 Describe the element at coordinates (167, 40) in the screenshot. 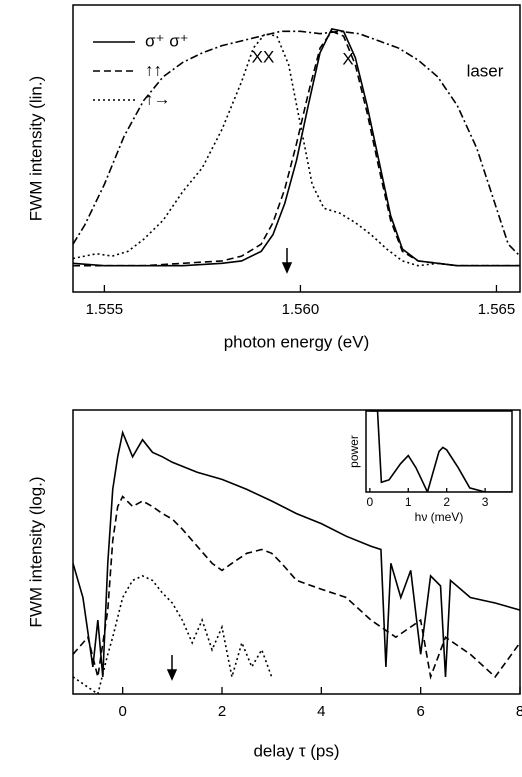

I see `legend-label: σ⁺ σ⁺` at that location.